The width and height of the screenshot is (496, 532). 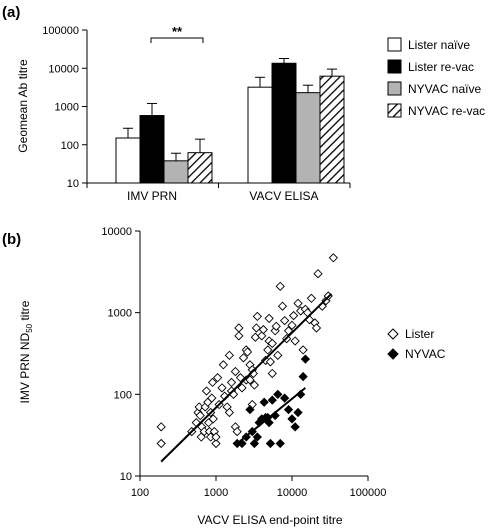 I want to click on bar-lister-re-vac-imv-prn, so click(x=152, y=149).